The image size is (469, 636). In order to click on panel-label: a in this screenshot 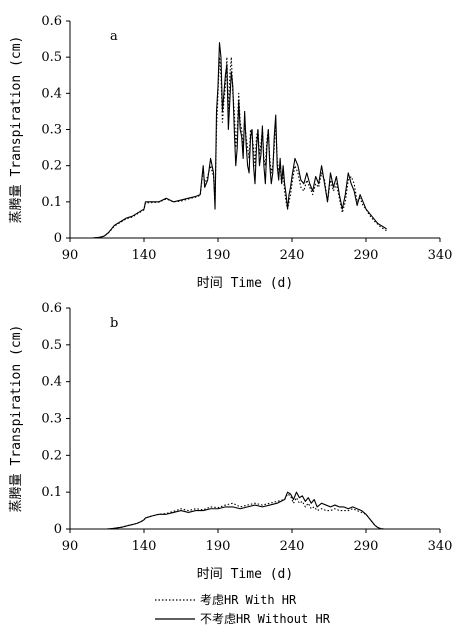, I will do `click(114, 36)`.